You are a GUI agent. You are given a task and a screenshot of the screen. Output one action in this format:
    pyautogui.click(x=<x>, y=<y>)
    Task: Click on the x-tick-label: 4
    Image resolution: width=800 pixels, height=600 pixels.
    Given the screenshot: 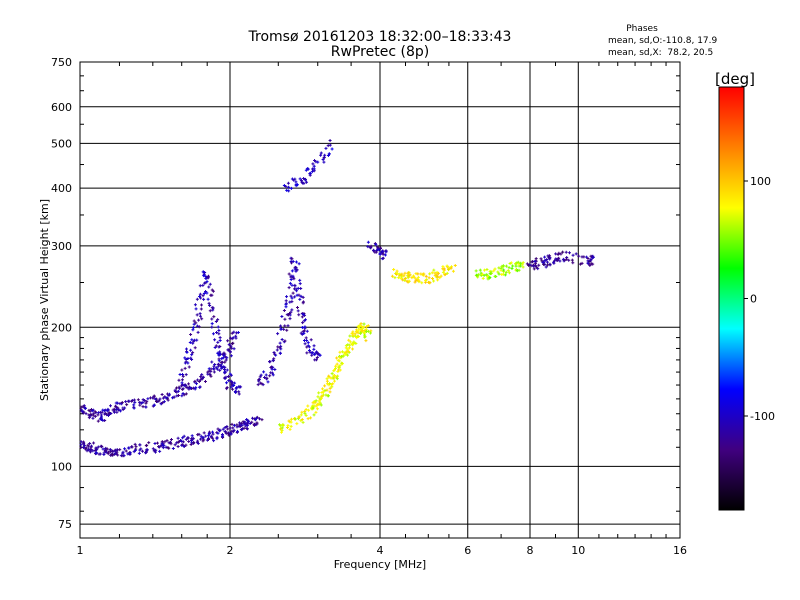 What is the action you would take?
    pyautogui.click(x=380, y=550)
    